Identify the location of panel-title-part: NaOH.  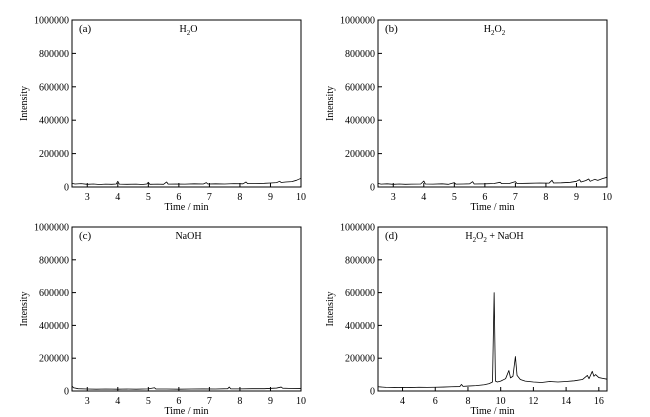
(188, 236).